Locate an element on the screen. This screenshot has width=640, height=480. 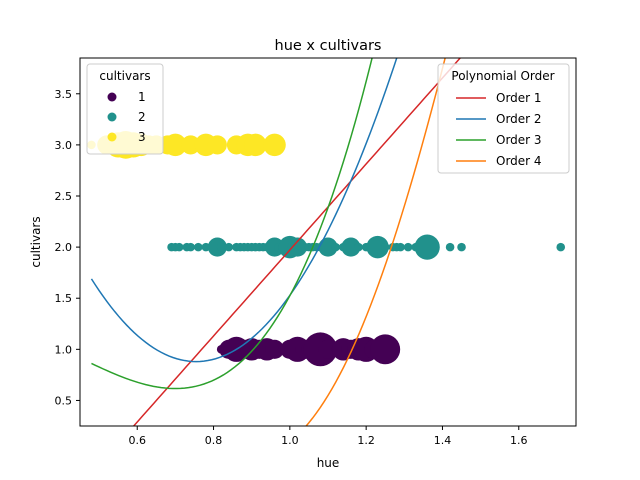
y-axis: 0.5 1.0 1.5 2.0 2.5 3.0 3.5 is located at coordinates (67, 247).